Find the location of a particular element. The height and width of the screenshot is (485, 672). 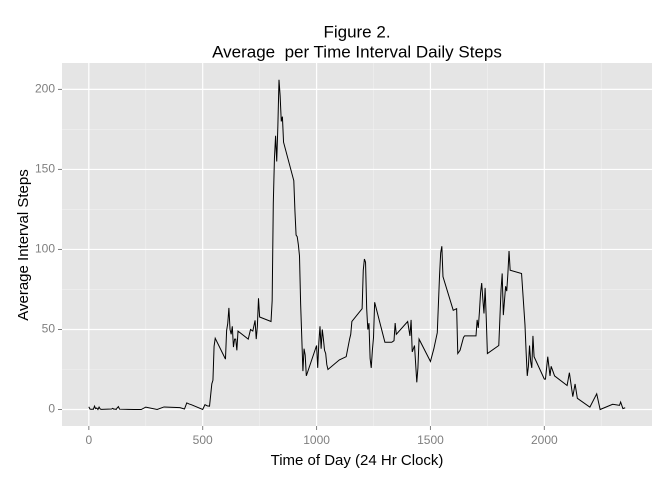

x-tick-label: 500 is located at coordinates (203, 440).